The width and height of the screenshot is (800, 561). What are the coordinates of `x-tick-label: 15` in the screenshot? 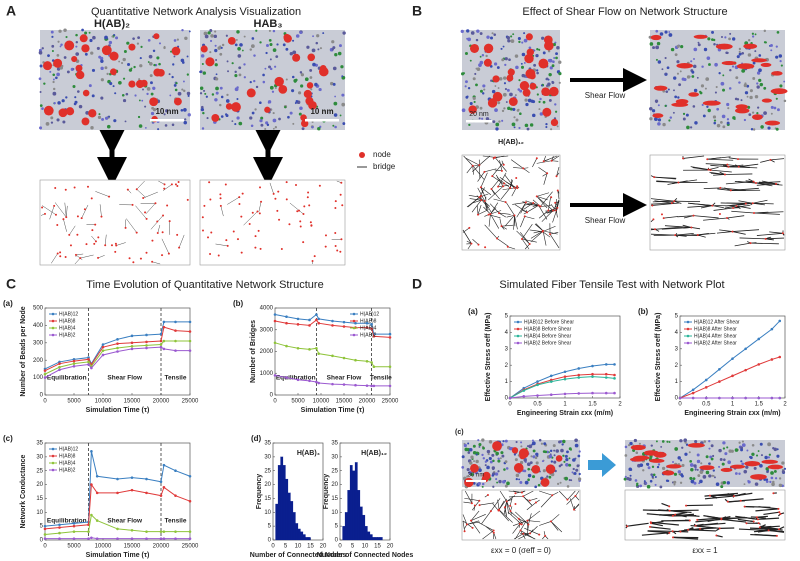 It's located at (310, 547).